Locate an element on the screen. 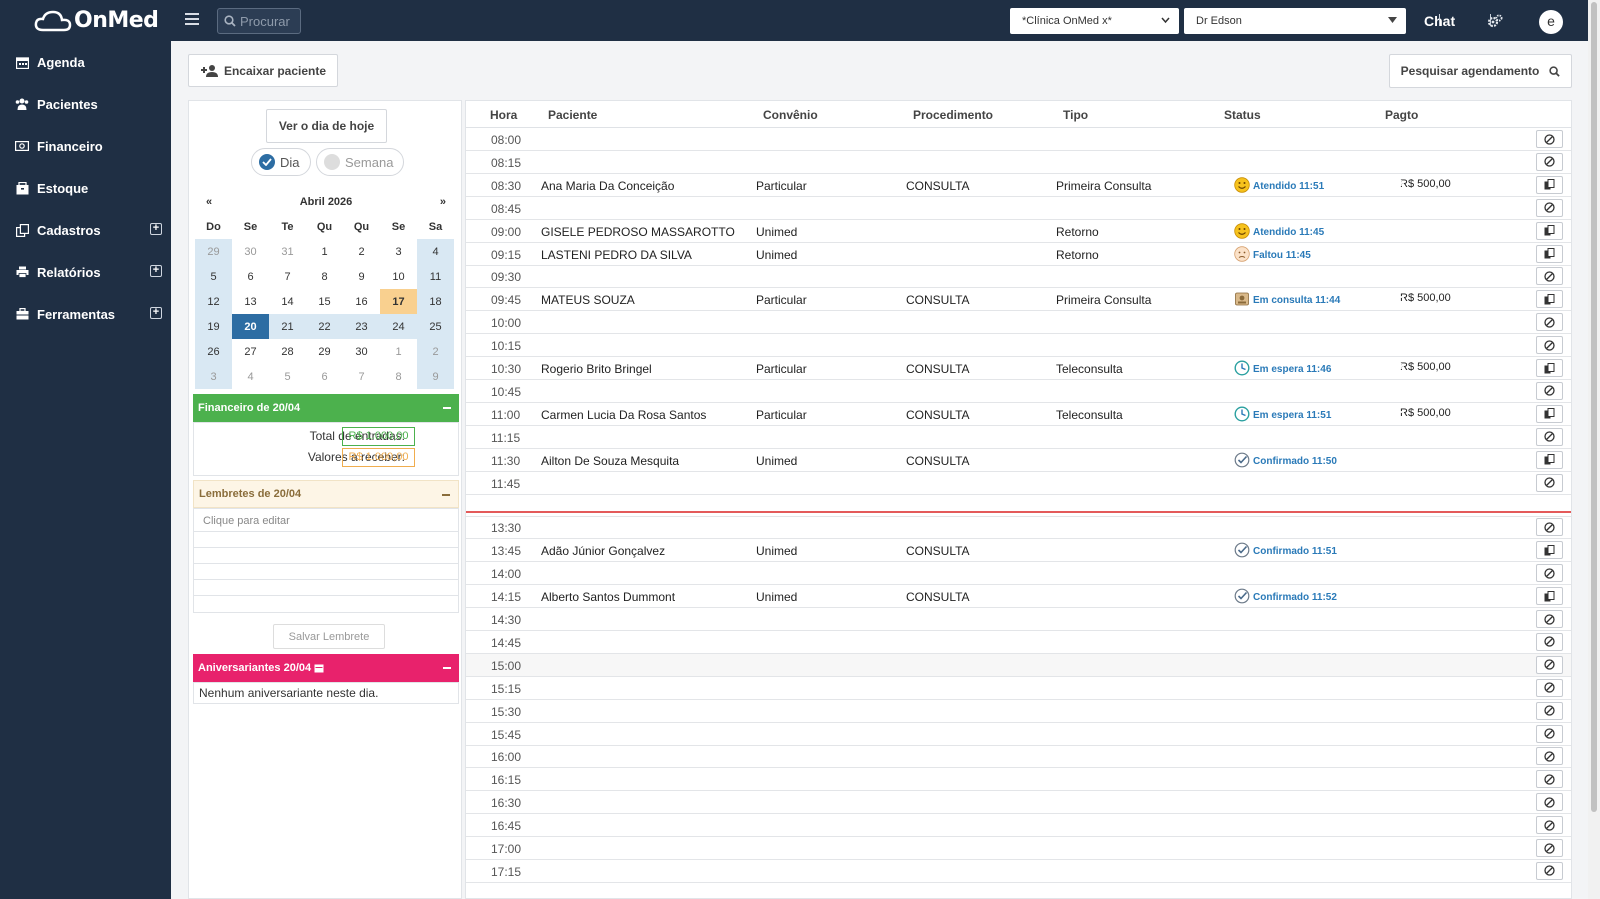  encaixar-paciente-button: Encaixar paciente is located at coordinates (263, 70).